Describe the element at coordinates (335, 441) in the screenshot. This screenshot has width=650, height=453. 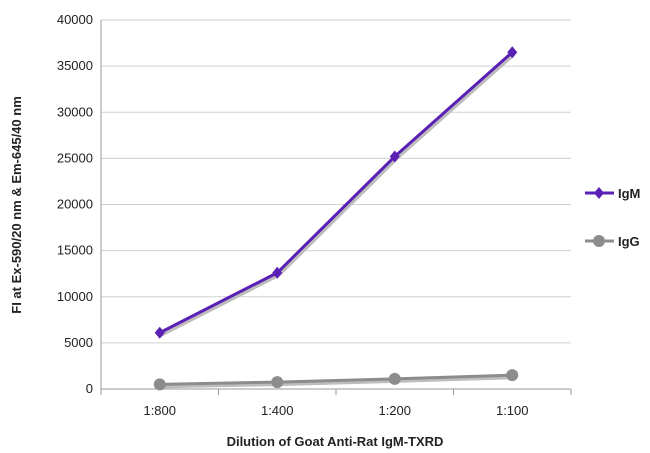
I see `x-axis-title: Dilution of Goat Anti-Rat IgM-TXRD` at that location.